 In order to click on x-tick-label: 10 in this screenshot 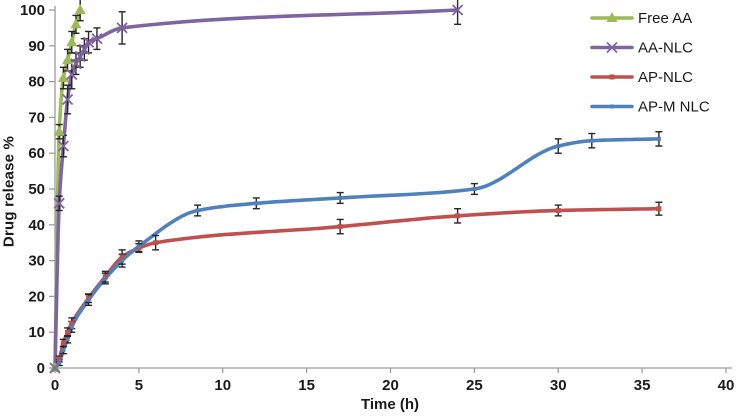, I will do `click(222, 385)`.